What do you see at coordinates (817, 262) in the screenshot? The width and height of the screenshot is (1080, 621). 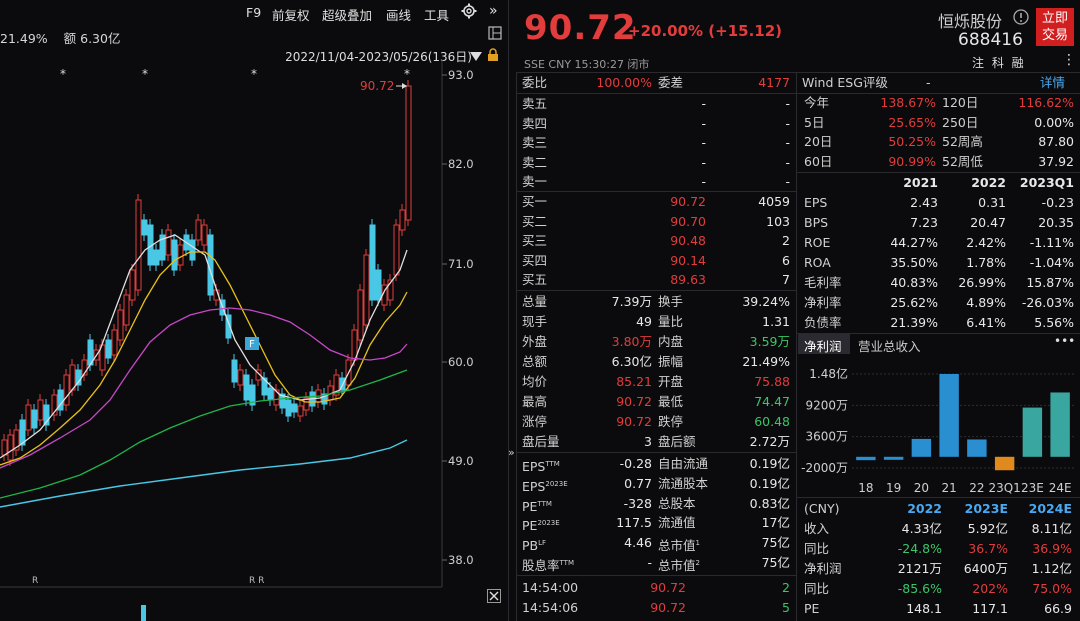 I see `fin-label: ROA` at bounding box center [817, 262].